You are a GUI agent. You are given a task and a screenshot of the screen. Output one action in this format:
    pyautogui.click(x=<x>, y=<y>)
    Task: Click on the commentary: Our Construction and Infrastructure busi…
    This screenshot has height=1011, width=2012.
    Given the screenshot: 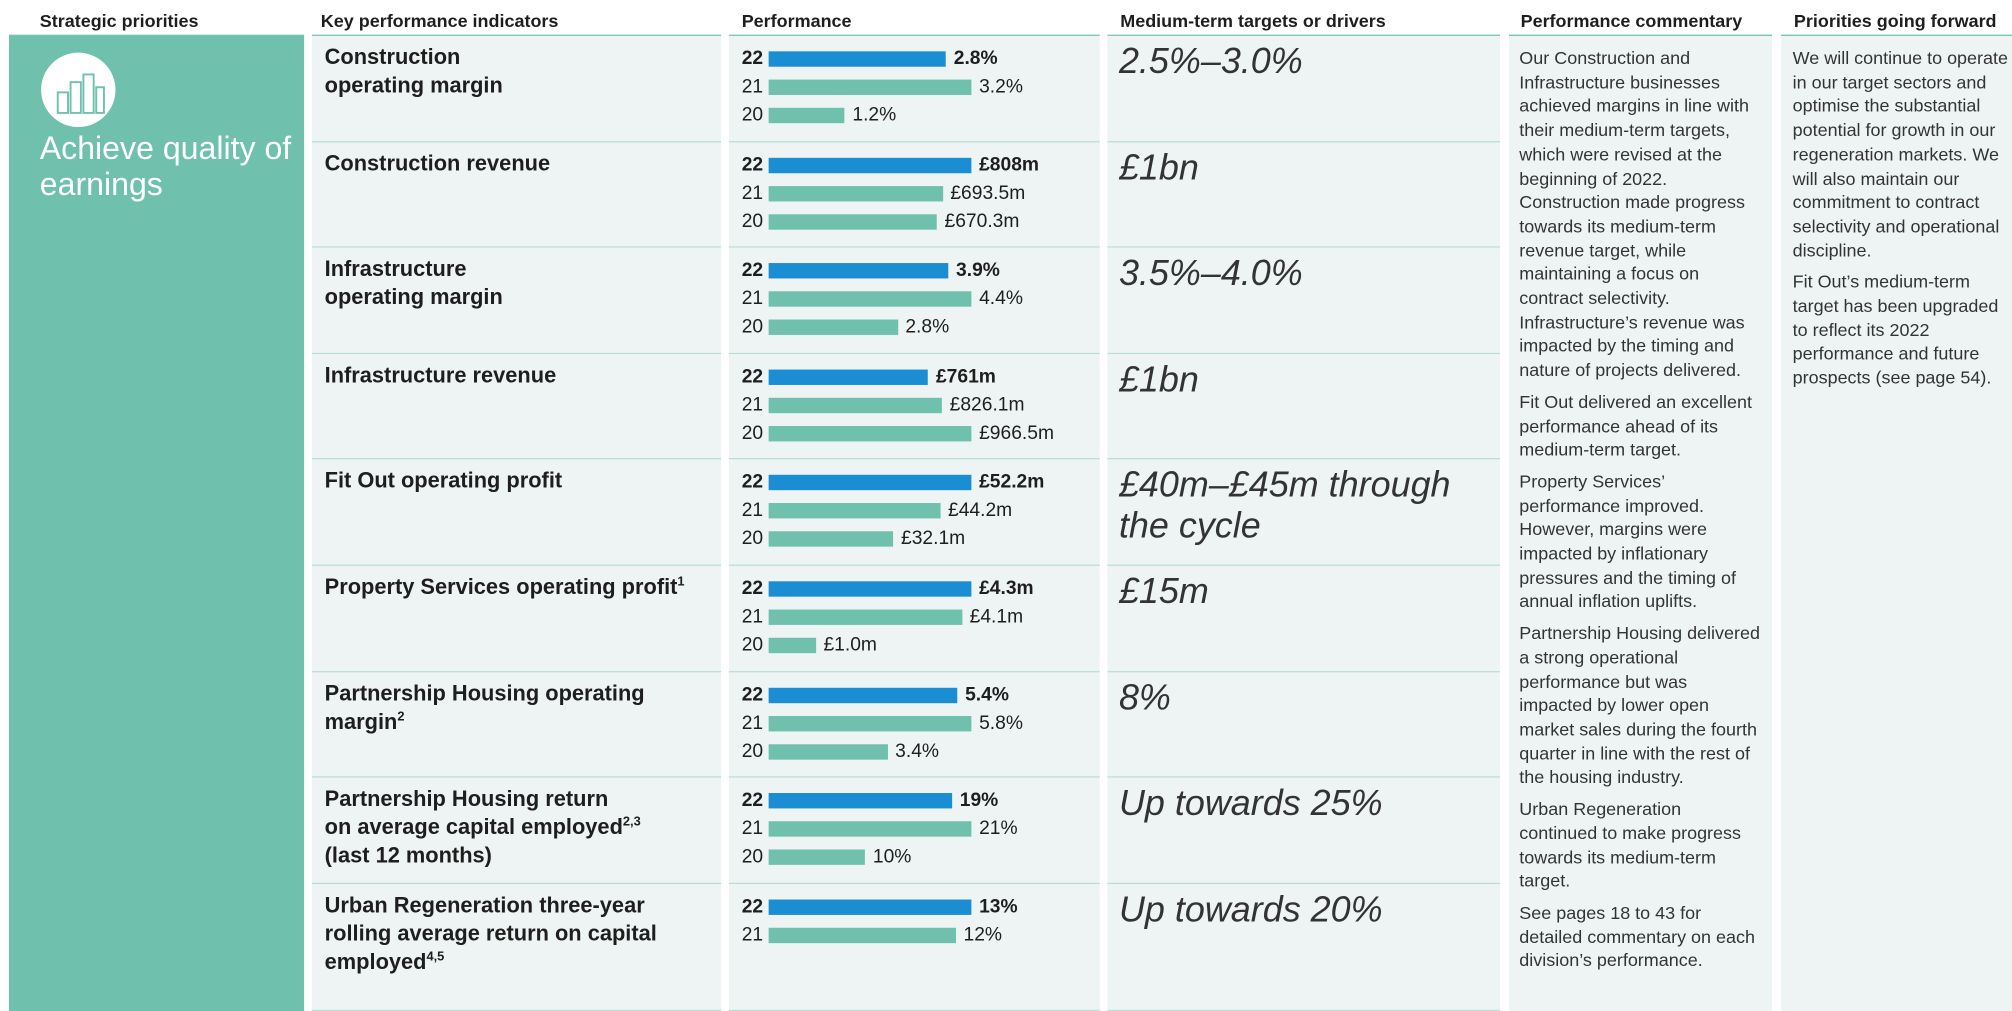 What is the action you would take?
    pyautogui.click(x=1641, y=523)
    